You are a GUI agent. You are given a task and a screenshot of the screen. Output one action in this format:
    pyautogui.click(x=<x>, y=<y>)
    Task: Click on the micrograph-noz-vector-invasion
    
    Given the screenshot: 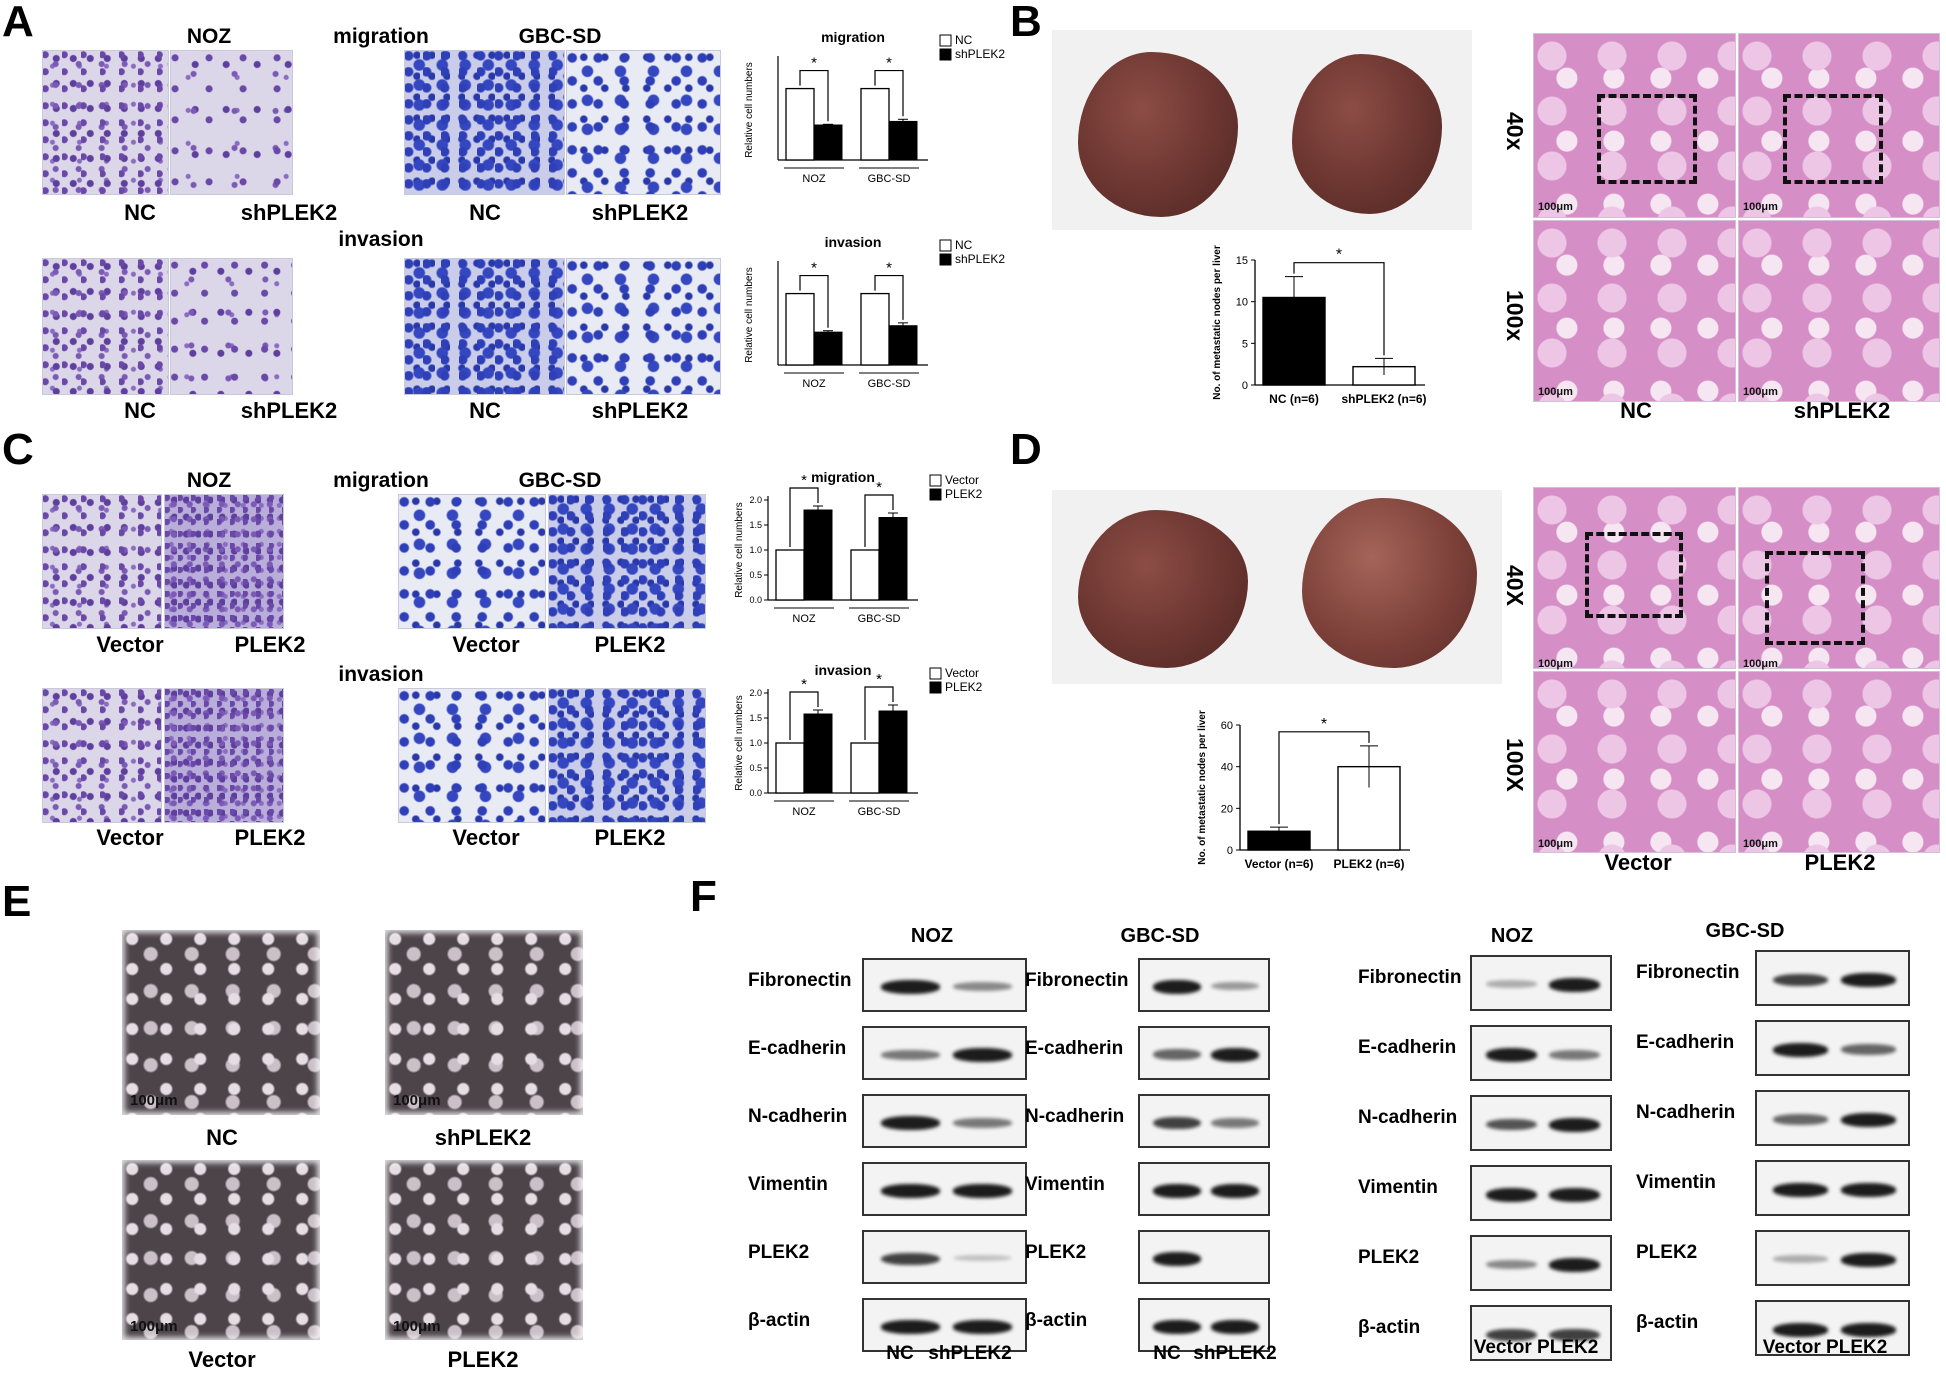 What is the action you would take?
    pyautogui.click(x=102, y=755)
    